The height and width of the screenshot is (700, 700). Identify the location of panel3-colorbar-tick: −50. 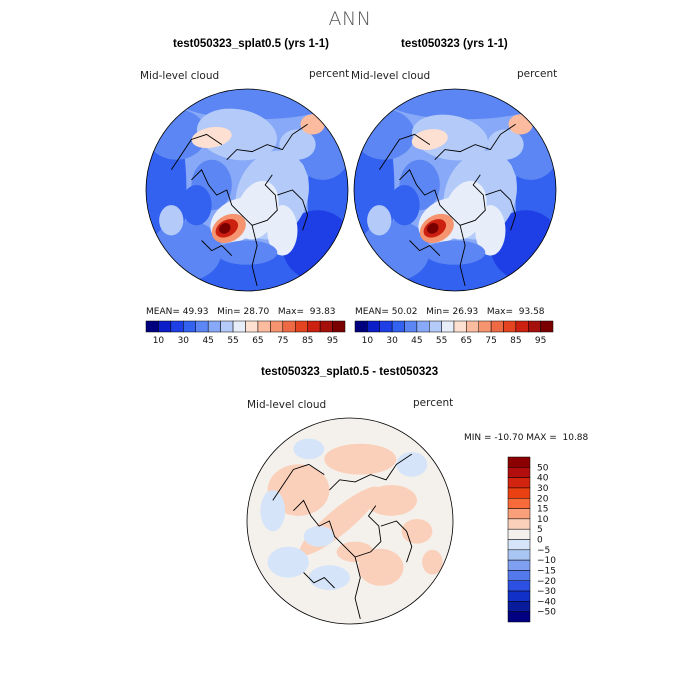
(546, 613).